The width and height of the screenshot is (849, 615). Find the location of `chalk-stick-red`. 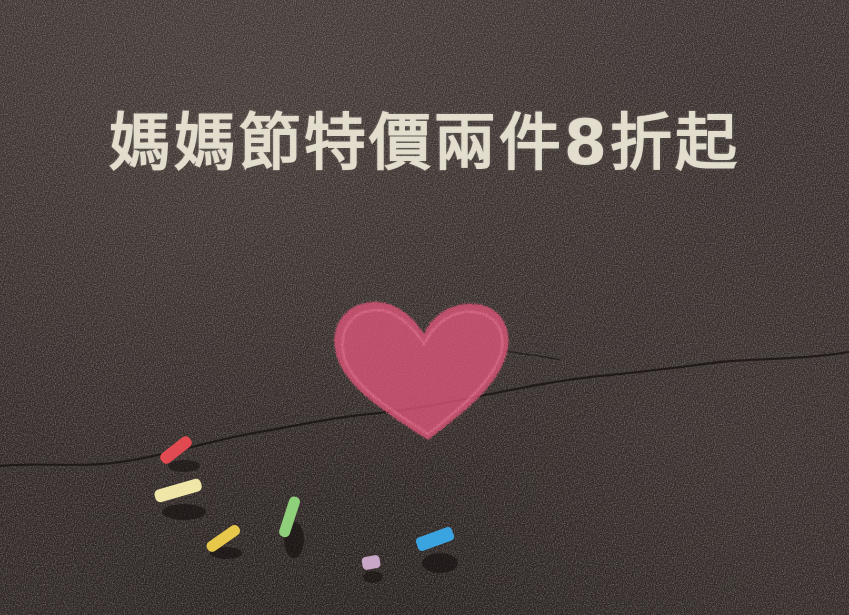

chalk-stick-red is located at coordinates (180, 454).